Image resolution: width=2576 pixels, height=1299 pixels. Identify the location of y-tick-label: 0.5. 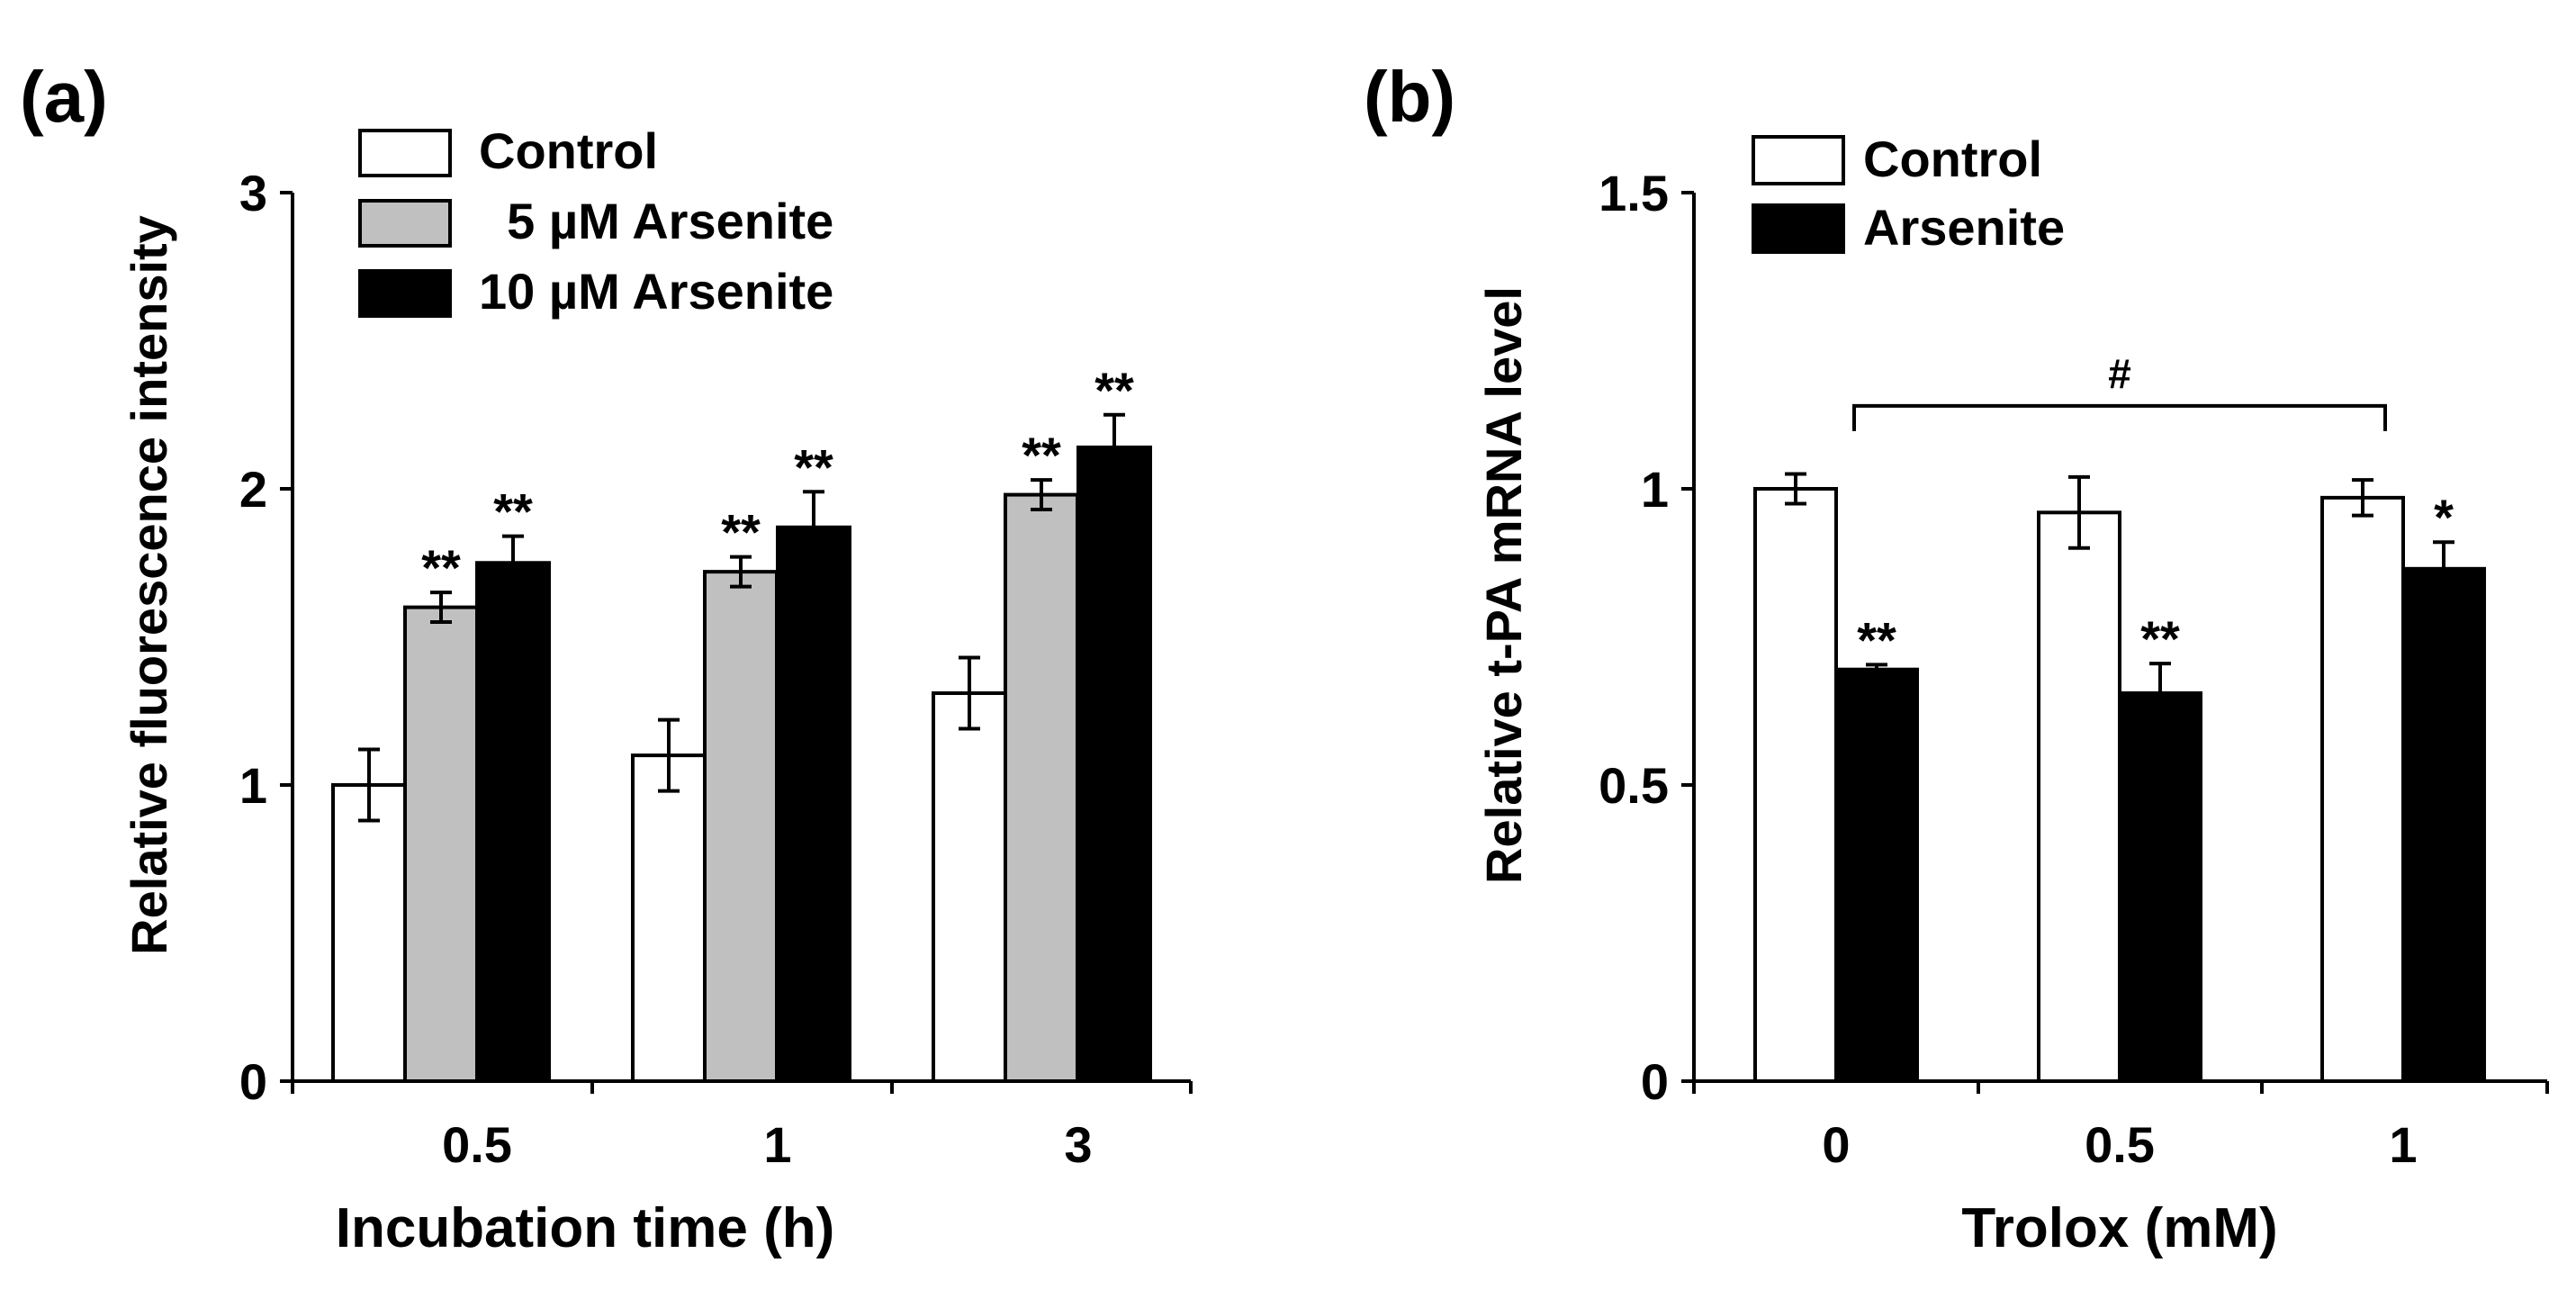
(1634, 785).